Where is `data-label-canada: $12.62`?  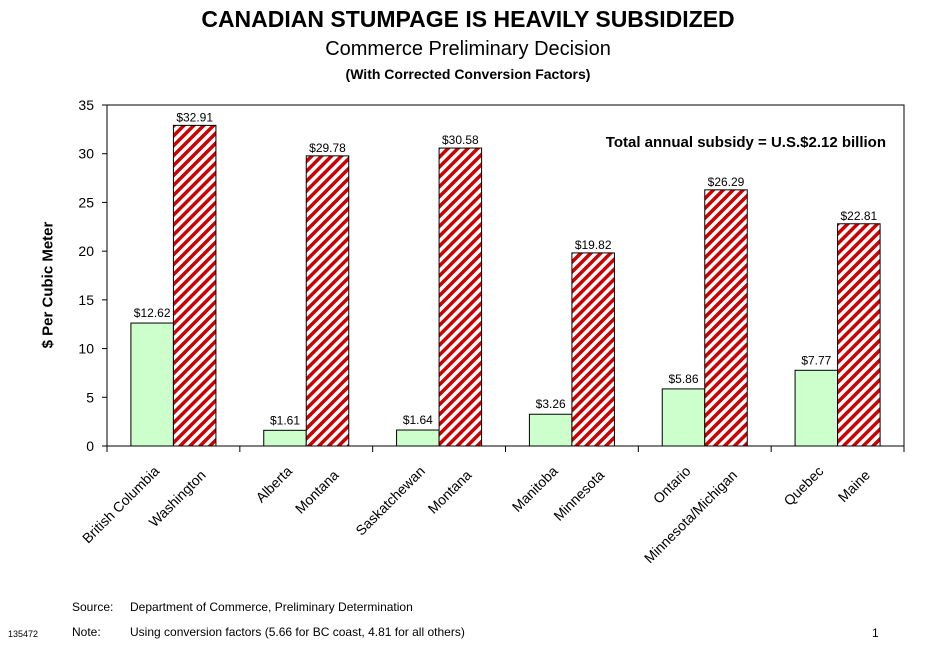 data-label-canada: $12.62 is located at coordinates (152, 313).